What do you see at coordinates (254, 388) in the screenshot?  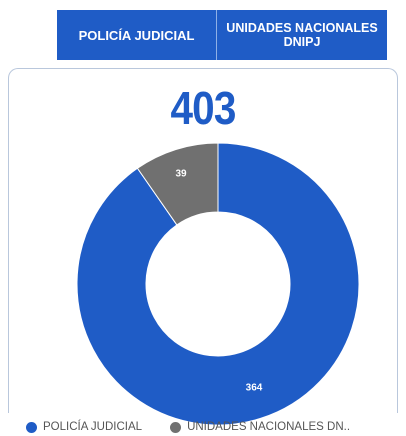 I see `data-label-0: 364` at bounding box center [254, 388].